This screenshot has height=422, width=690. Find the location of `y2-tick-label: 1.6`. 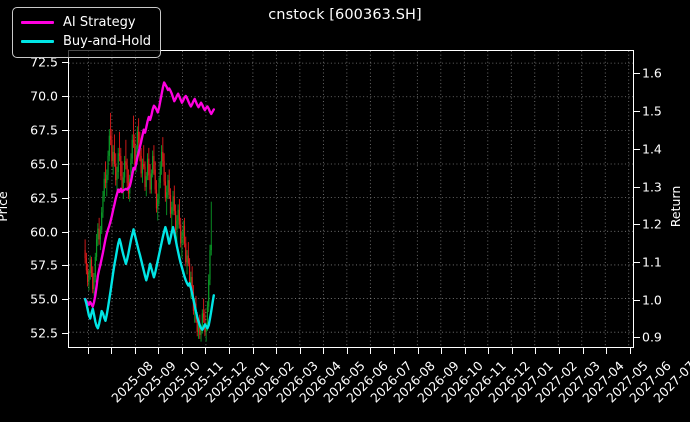

y2-tick-label: 1.6 is located at coordinates (652, 73).